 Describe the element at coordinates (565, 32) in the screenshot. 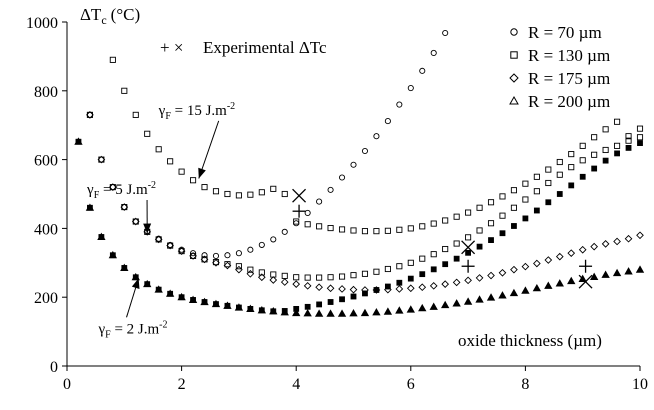

I see `legend-label: R = 70 µm` at that location.